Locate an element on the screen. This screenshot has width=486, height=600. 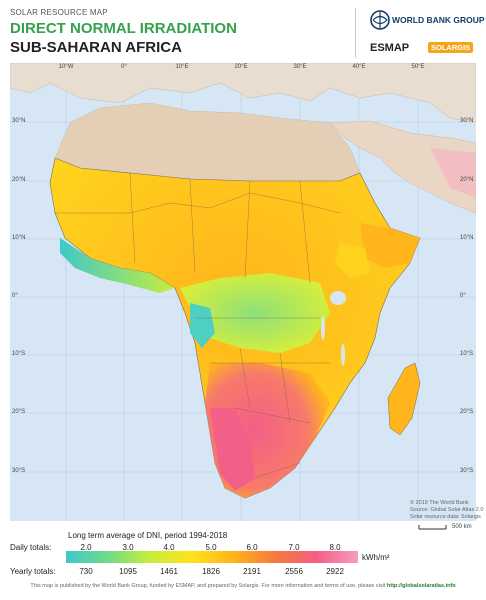
scale-label: 500 km is located at coordinates (462, 527).